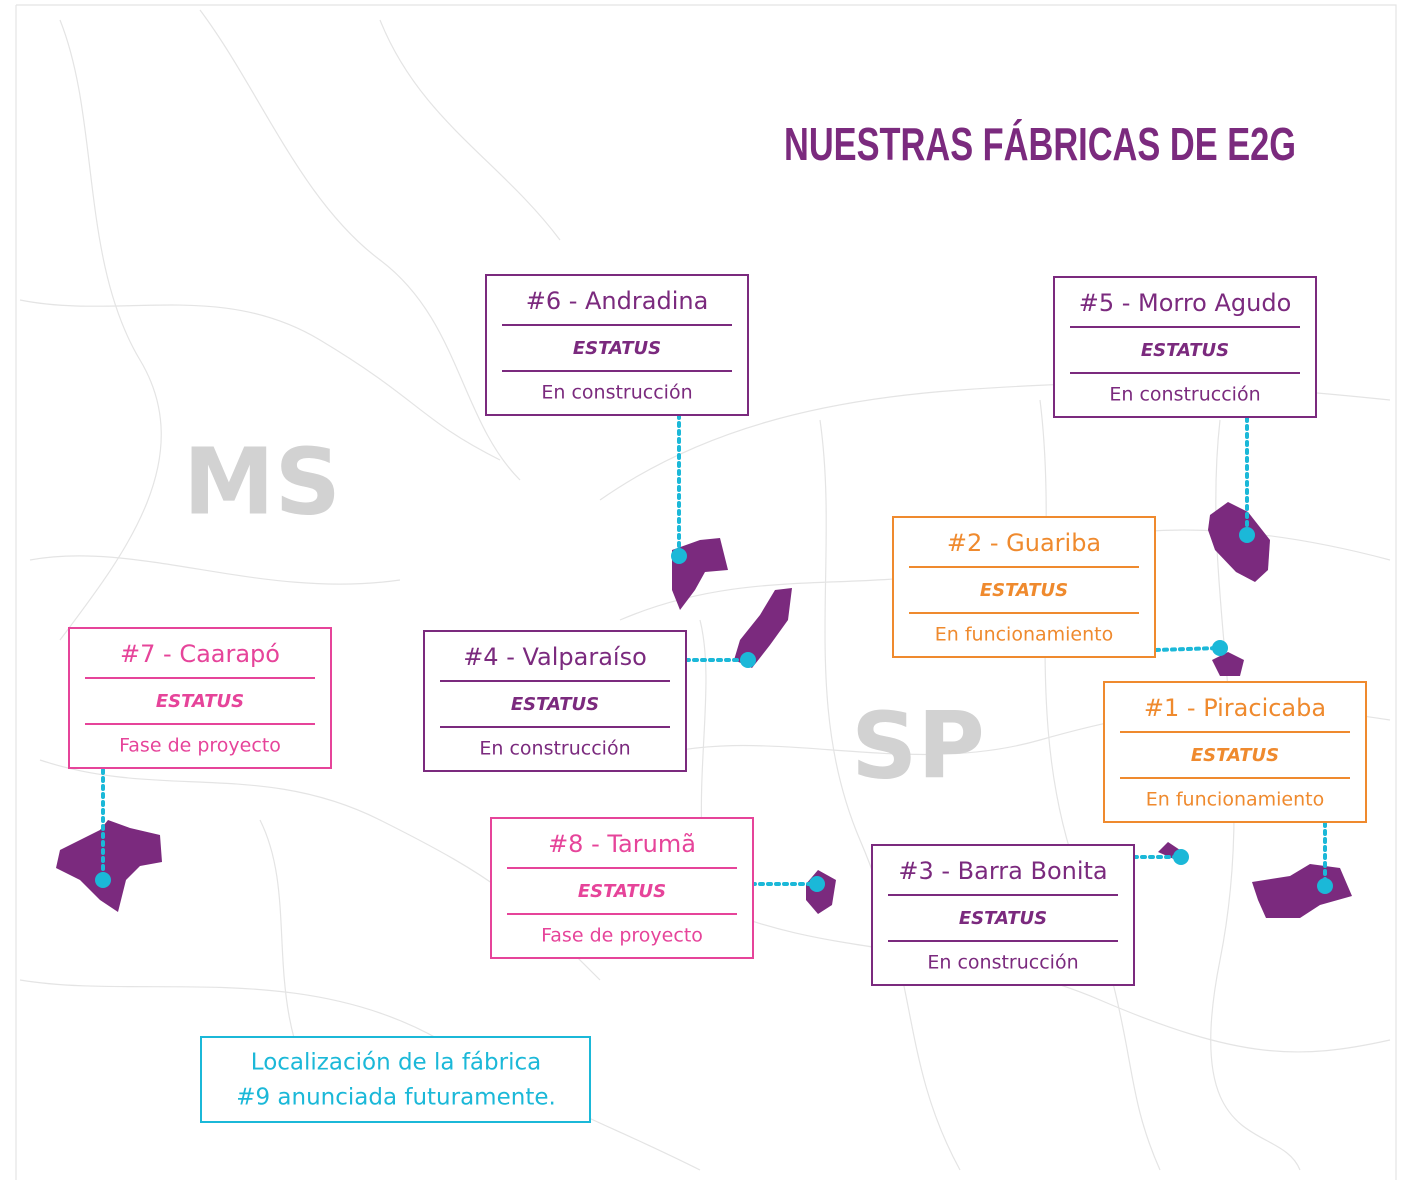  What do you see at coordinates (1185, 303) in the screenshot?
I see `factory-name: #5 - Morro Agudo` at bounding box center [1185, 303].